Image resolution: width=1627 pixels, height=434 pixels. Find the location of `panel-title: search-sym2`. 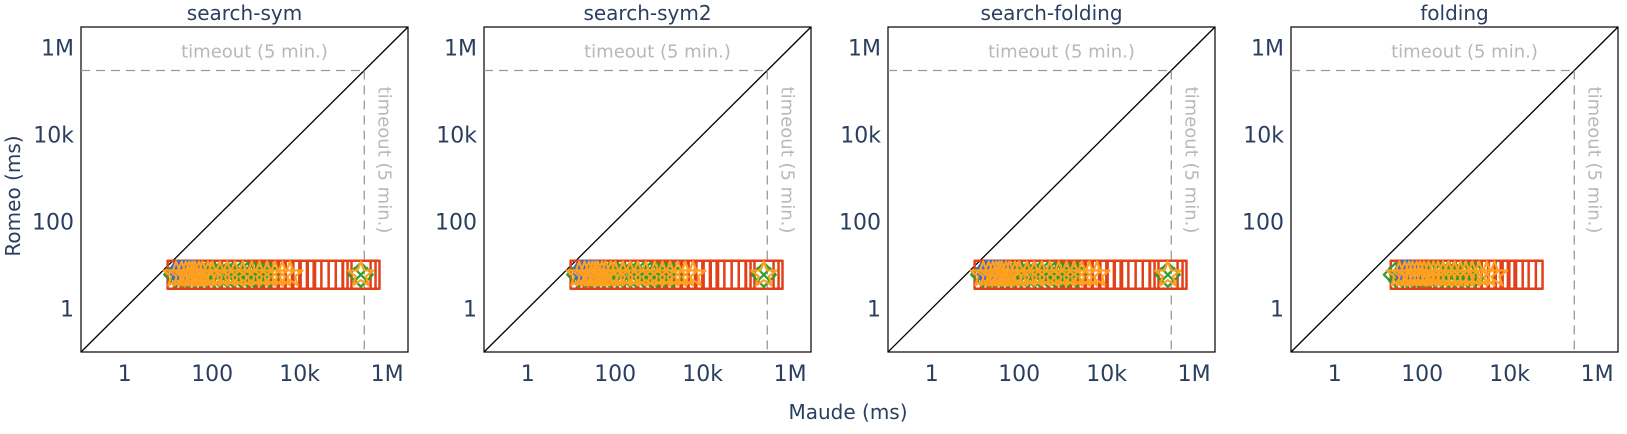

panel-title: search-sym2 is located at coordinates (647, 13).